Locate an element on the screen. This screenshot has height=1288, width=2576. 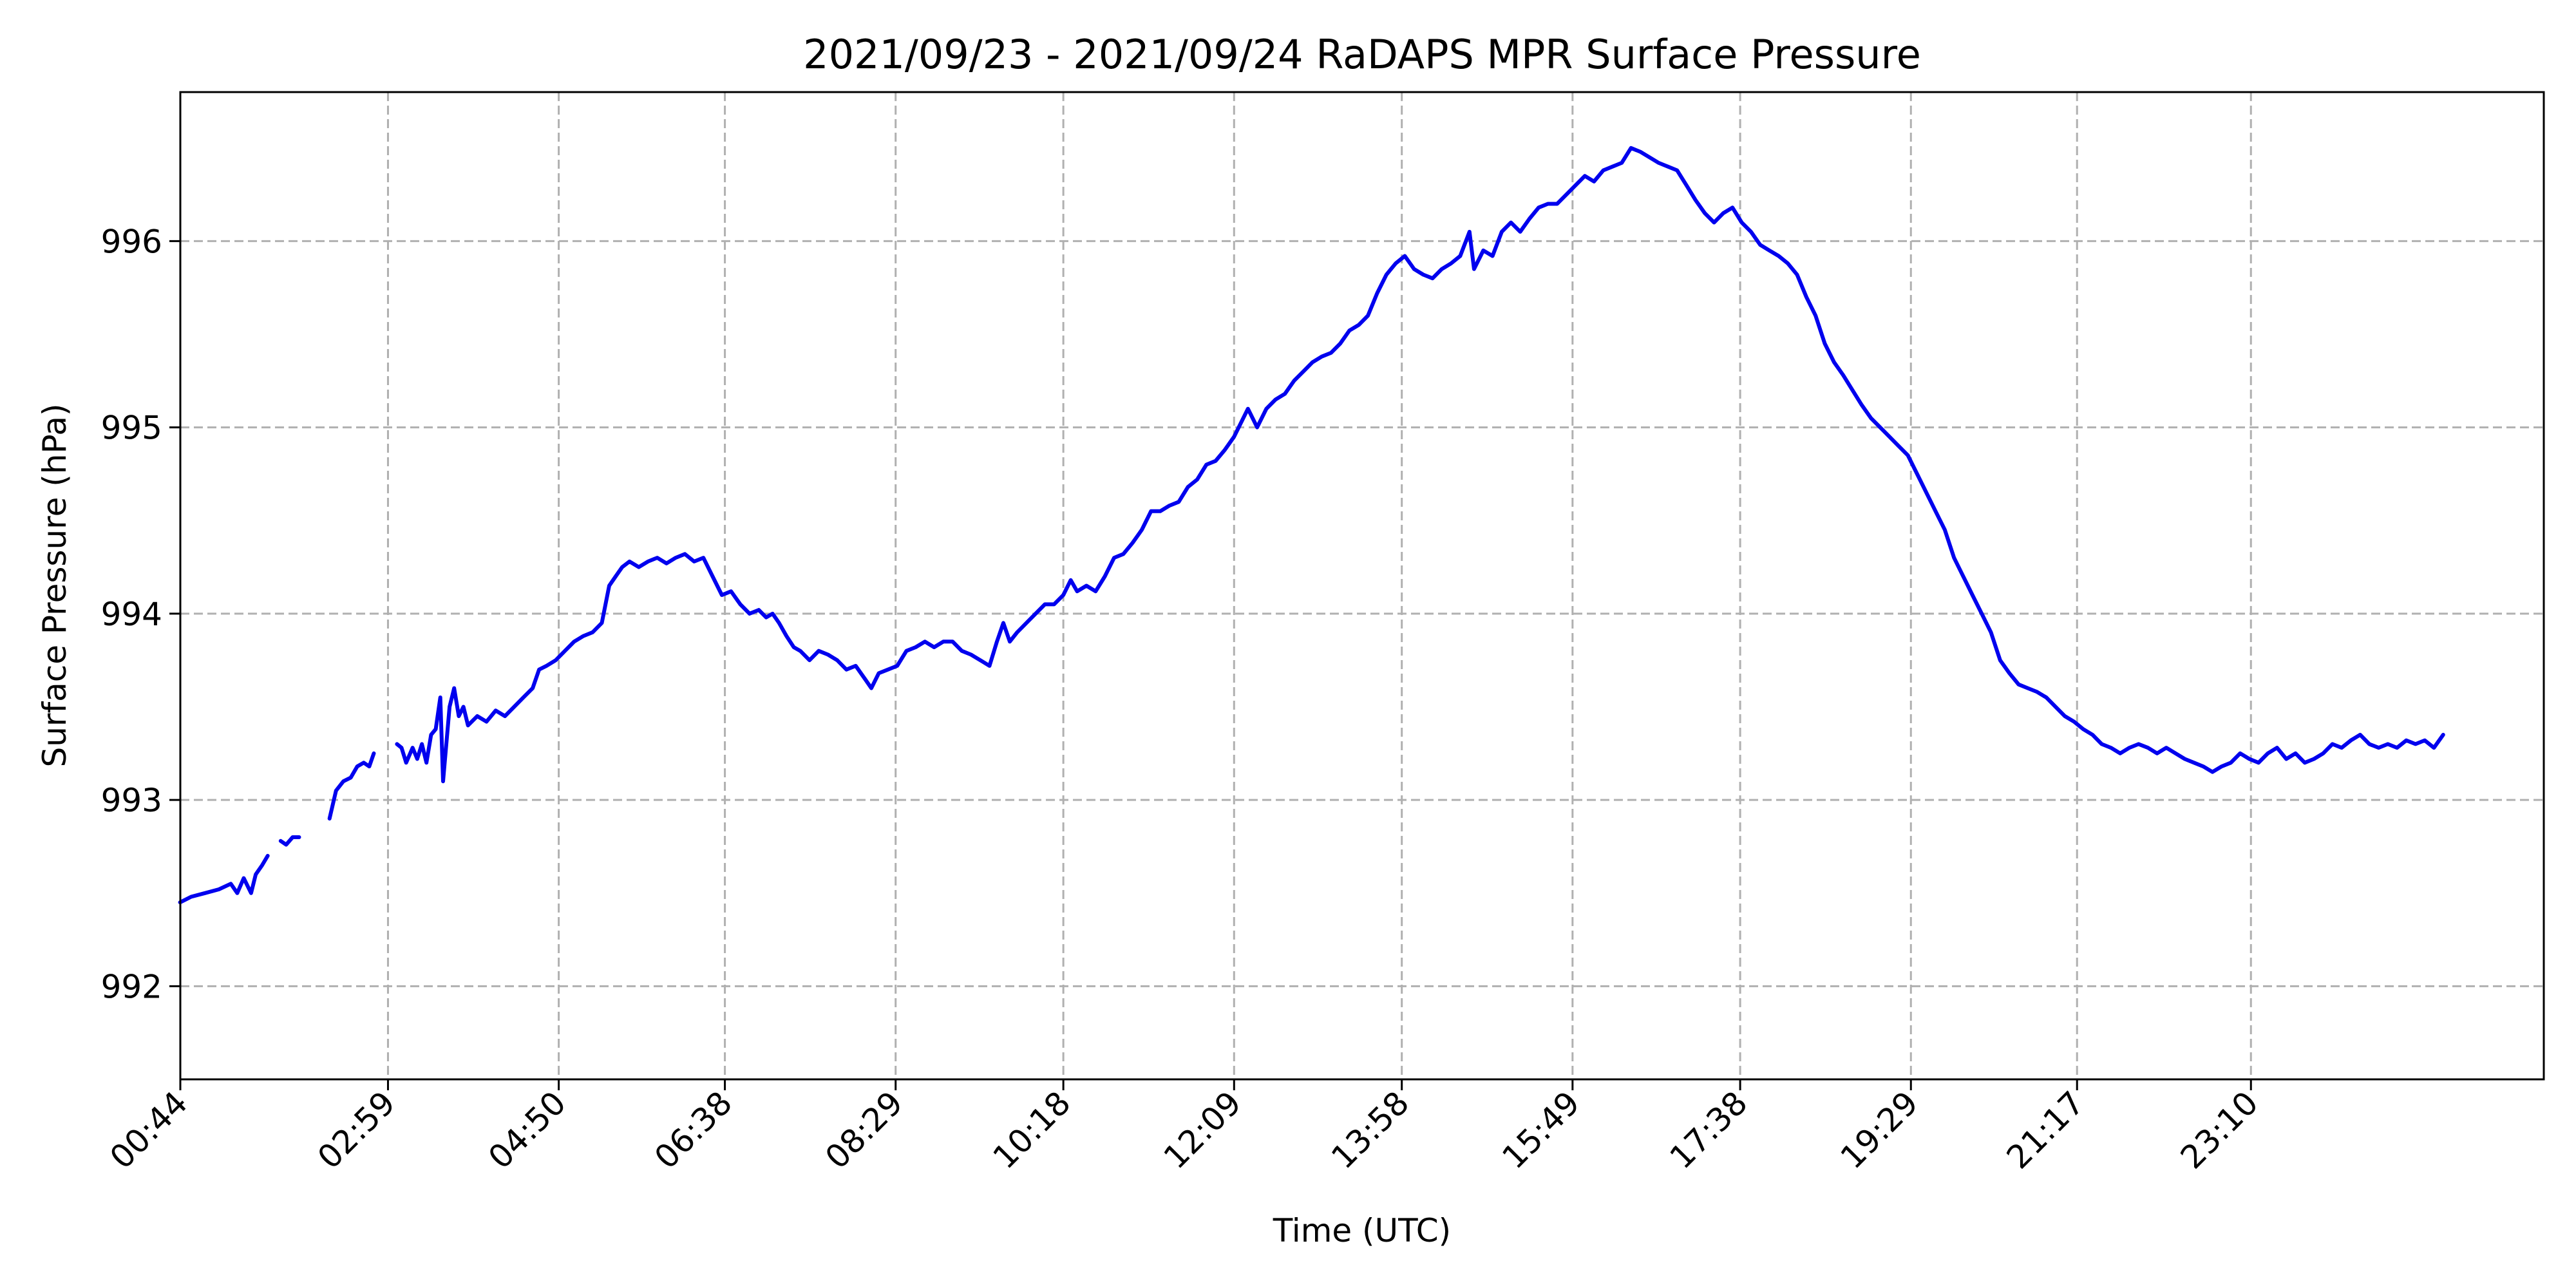
y-tick-label: 993 is located at coordinates (131, 801).